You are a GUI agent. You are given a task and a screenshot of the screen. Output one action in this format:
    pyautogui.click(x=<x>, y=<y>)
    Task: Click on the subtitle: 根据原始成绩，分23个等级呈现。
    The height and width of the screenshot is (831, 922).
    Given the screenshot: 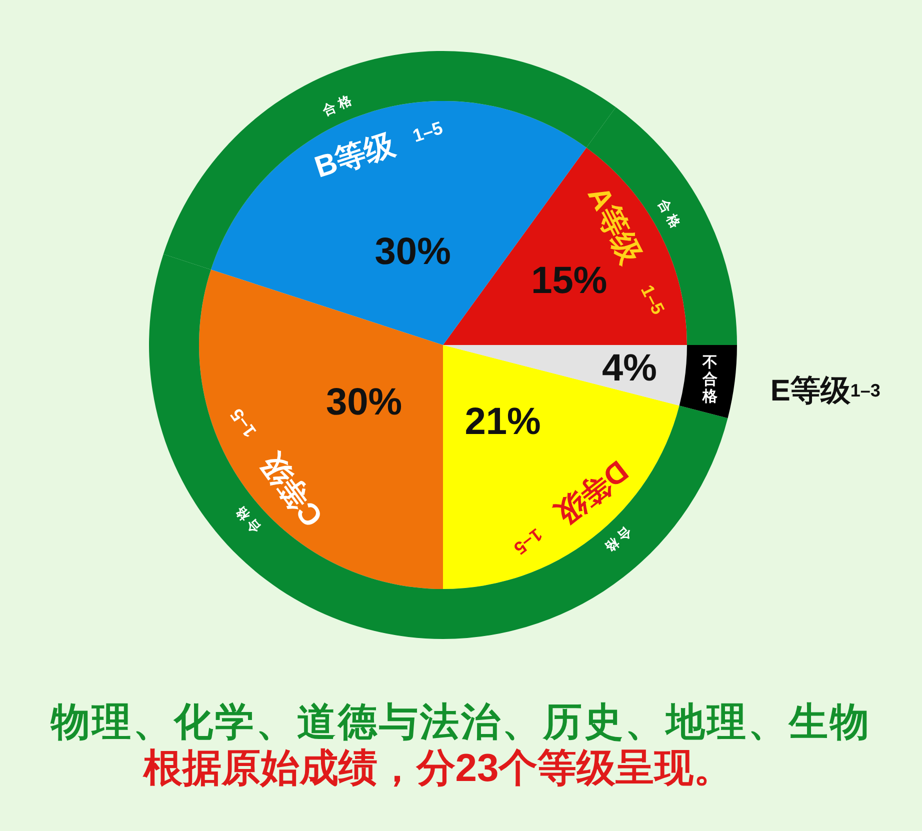 What is the action you would take?
    pyautogui.click(x=438, y=768)
    